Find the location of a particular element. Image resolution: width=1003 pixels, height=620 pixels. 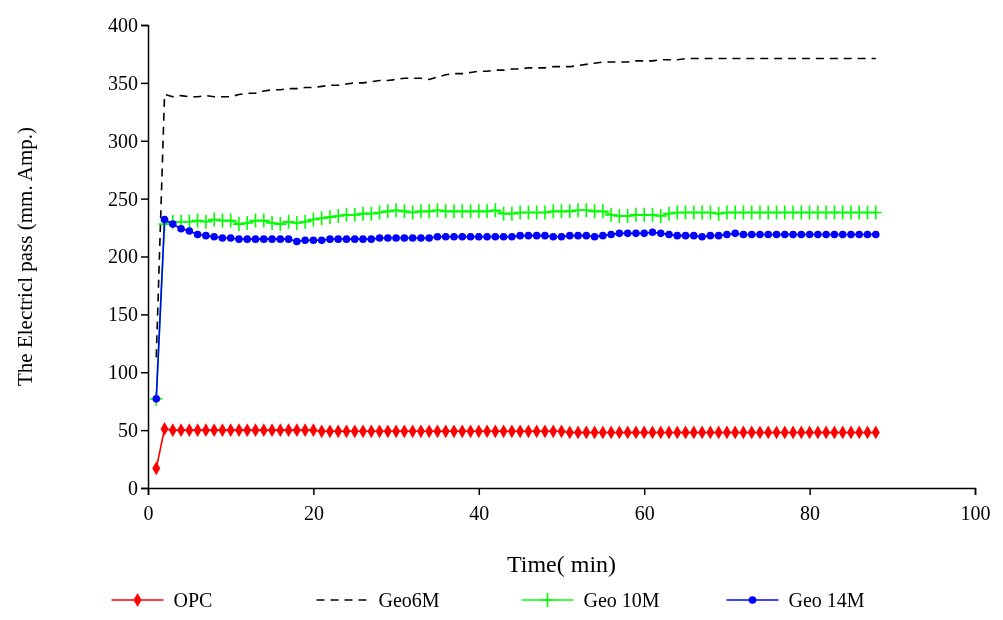

y-tick-label: 350 is located at coordinates (123, 82).